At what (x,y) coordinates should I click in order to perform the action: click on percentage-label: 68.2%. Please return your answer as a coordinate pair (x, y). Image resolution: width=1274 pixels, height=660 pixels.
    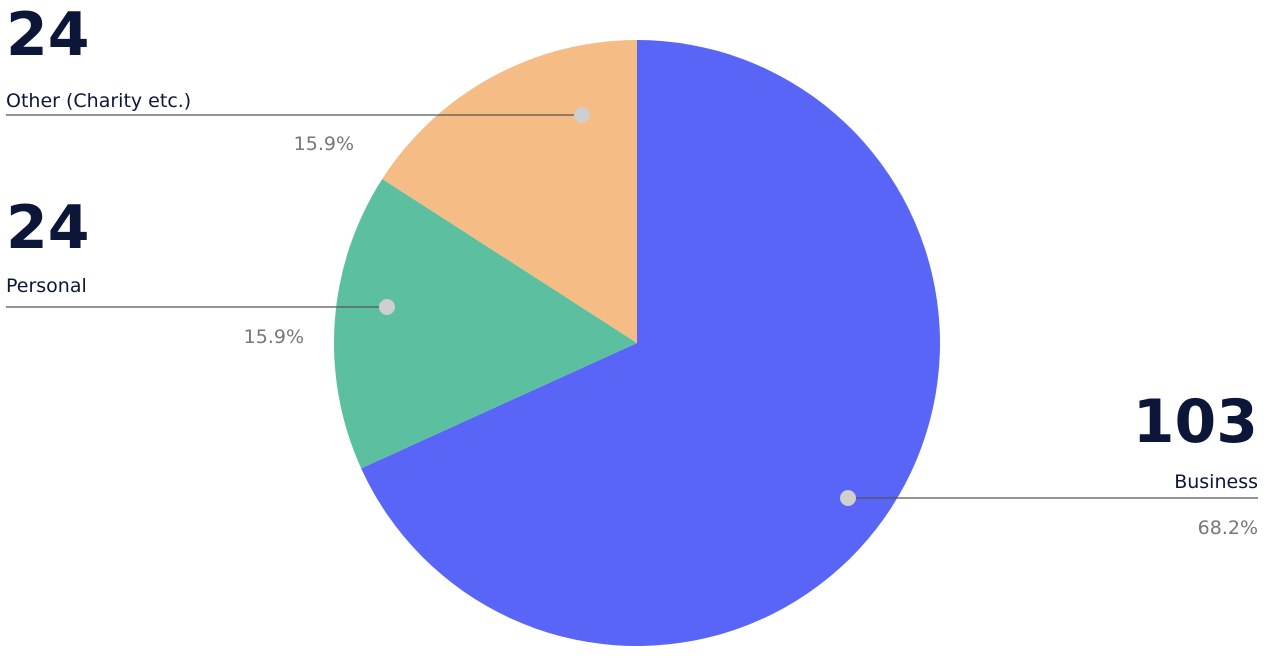
    Looking at the image, I should click on (1228, 528).